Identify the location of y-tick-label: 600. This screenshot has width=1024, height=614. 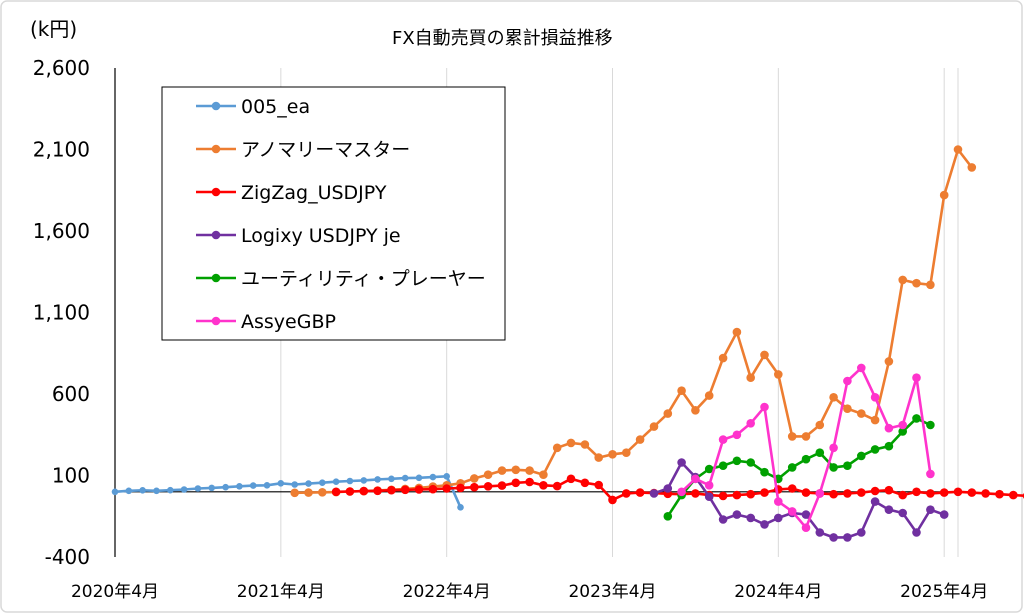
(71, 394).